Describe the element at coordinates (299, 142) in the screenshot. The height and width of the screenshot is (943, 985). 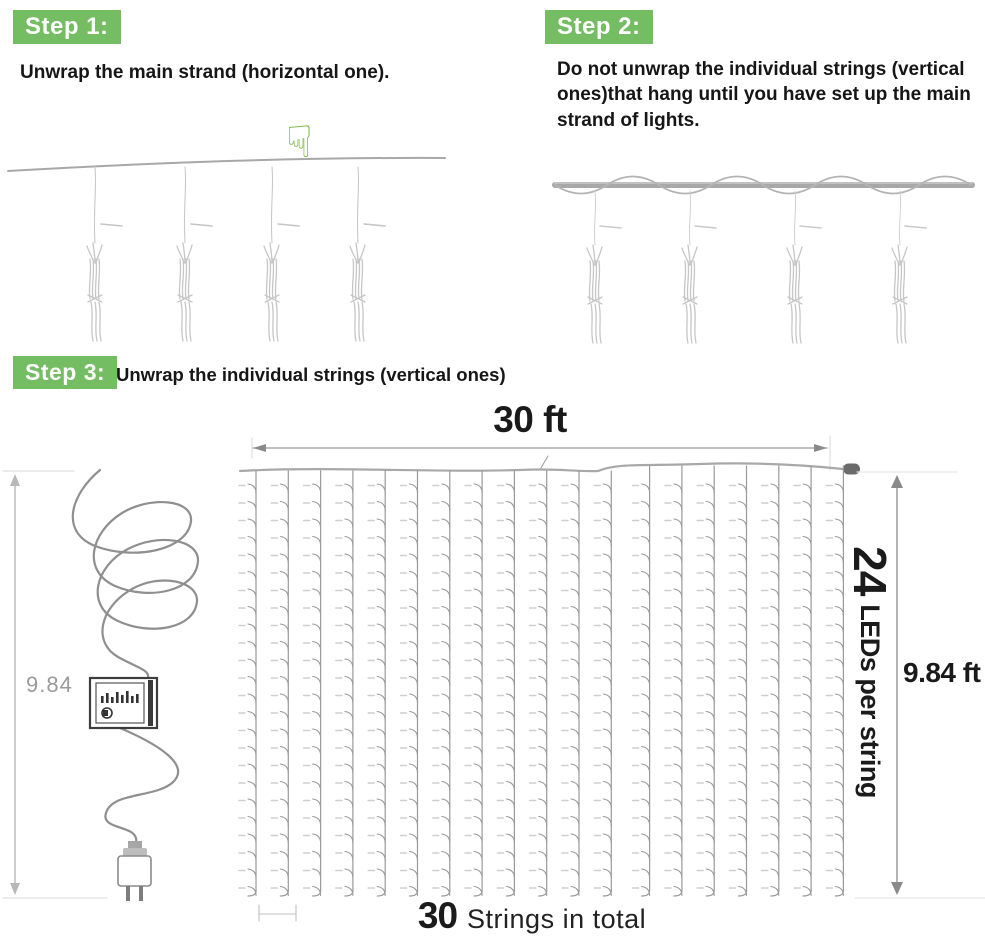
I see `hand-pointing-down-icon: ☟` at that location.